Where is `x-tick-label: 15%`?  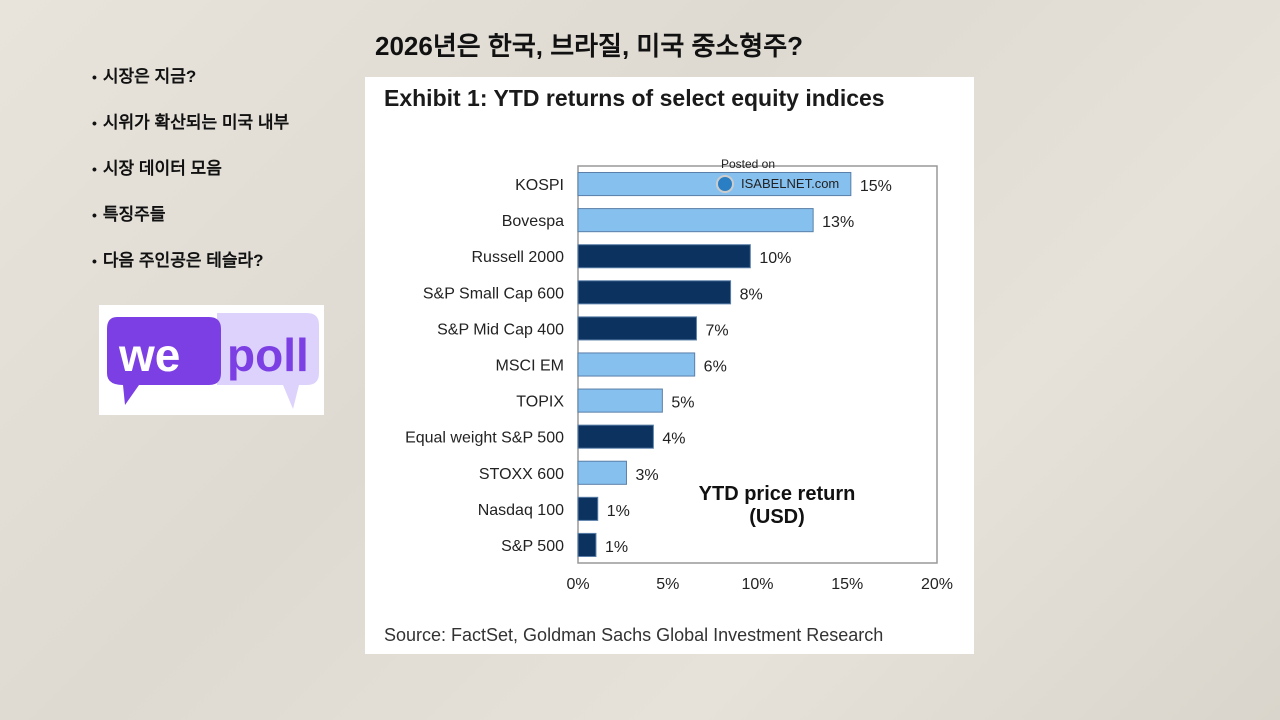
x-tick-label: 15% is located at coordinates (847, 584).